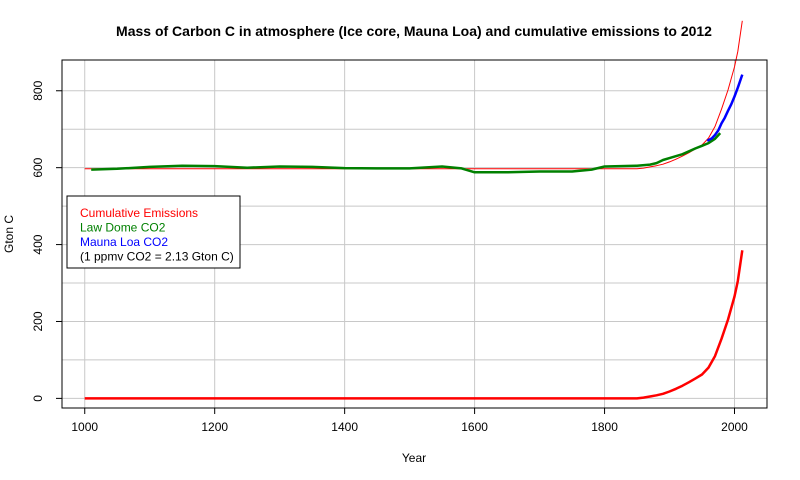  I want to click on x-tick-label: 1200, so click(214, 427).